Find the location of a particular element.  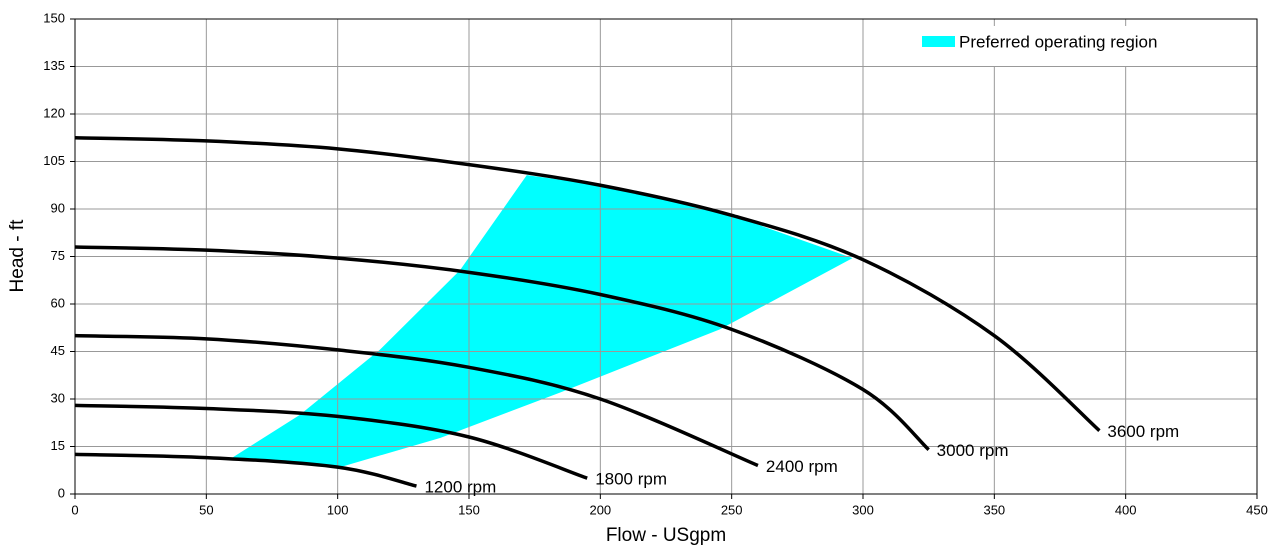

y-tick-label: 15 is located at coordinates (58, 445).